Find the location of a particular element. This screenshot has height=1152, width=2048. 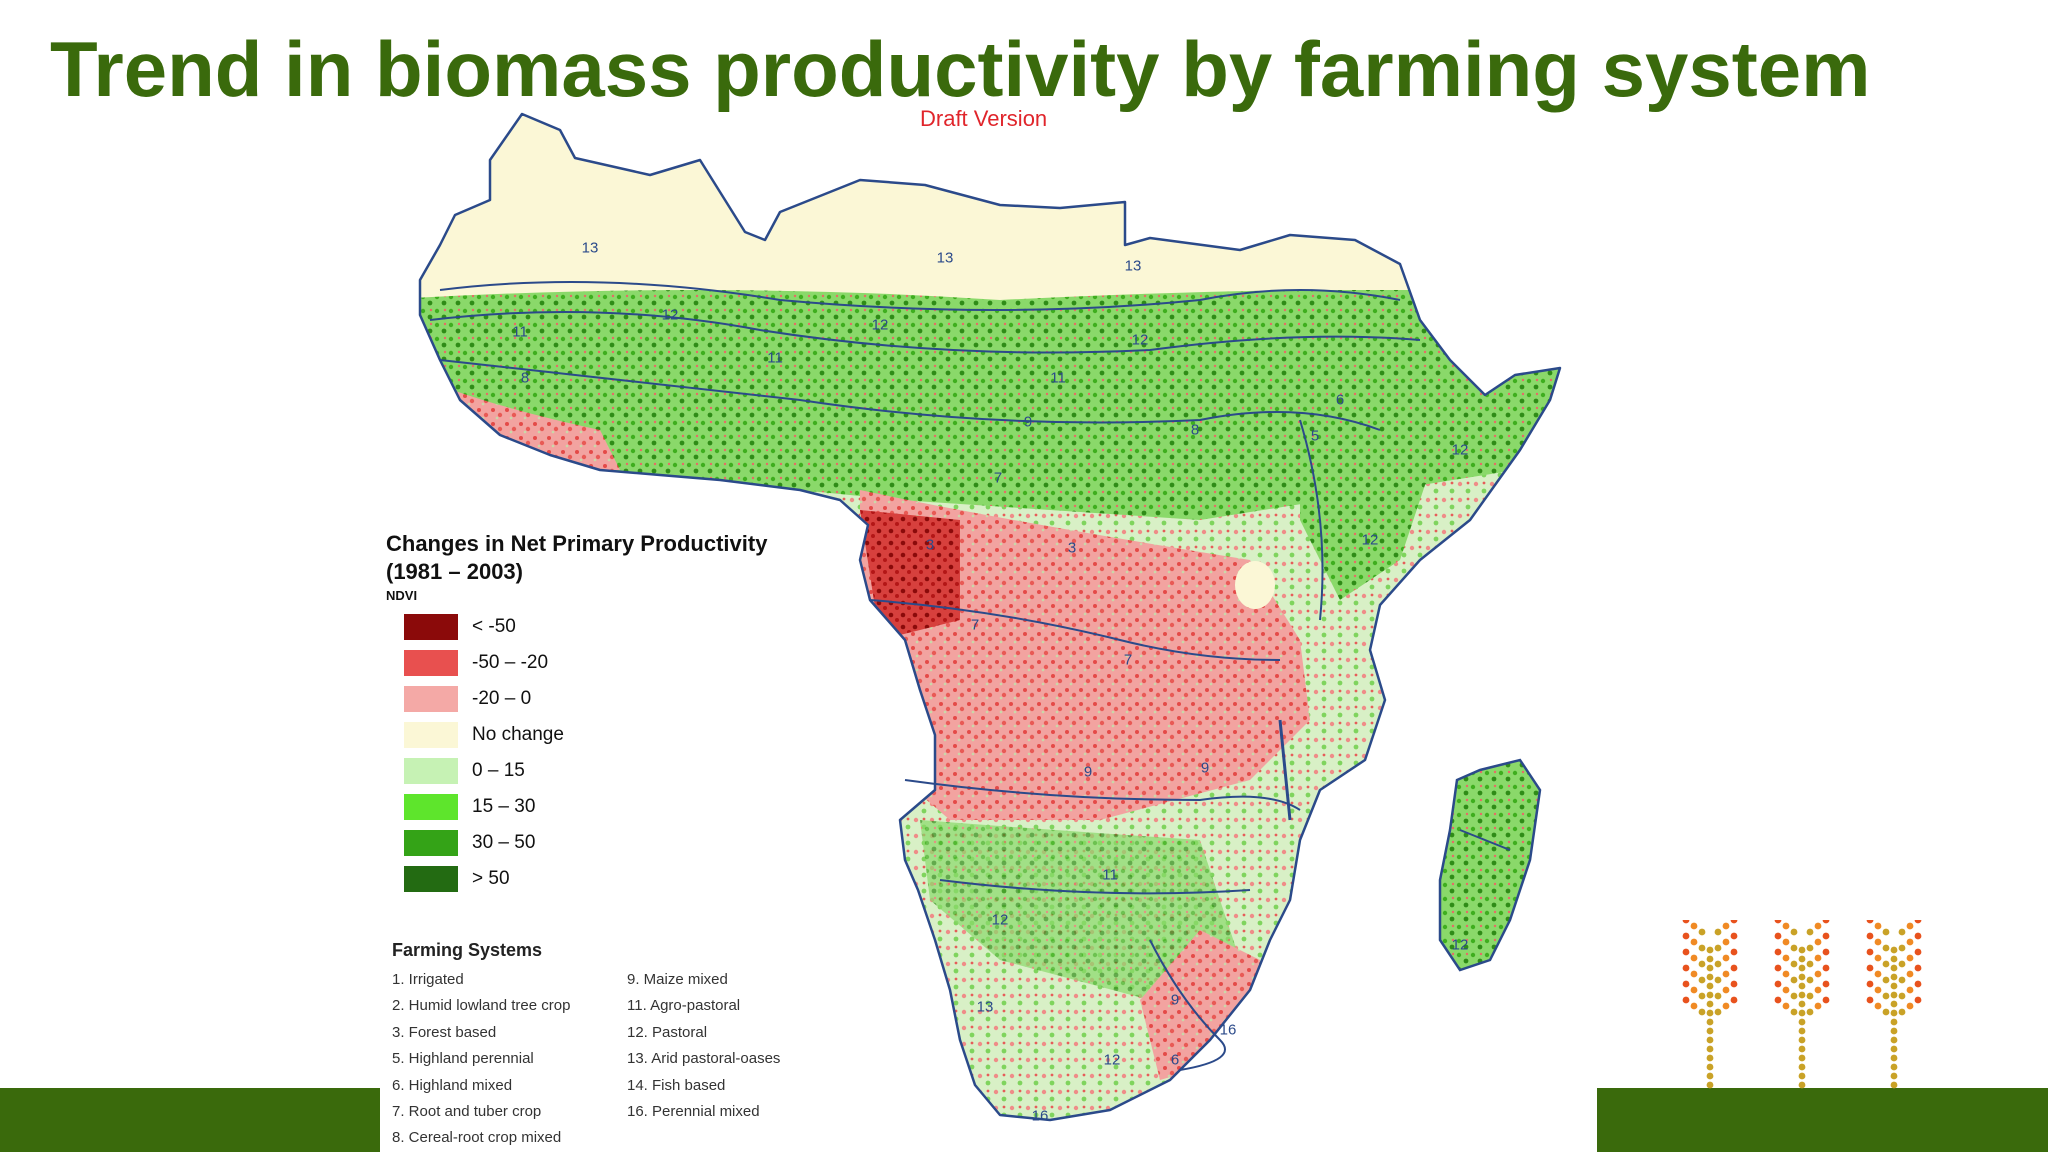

farming-system-item: 6. Highland mixed is located at coordinates (452, 1085).